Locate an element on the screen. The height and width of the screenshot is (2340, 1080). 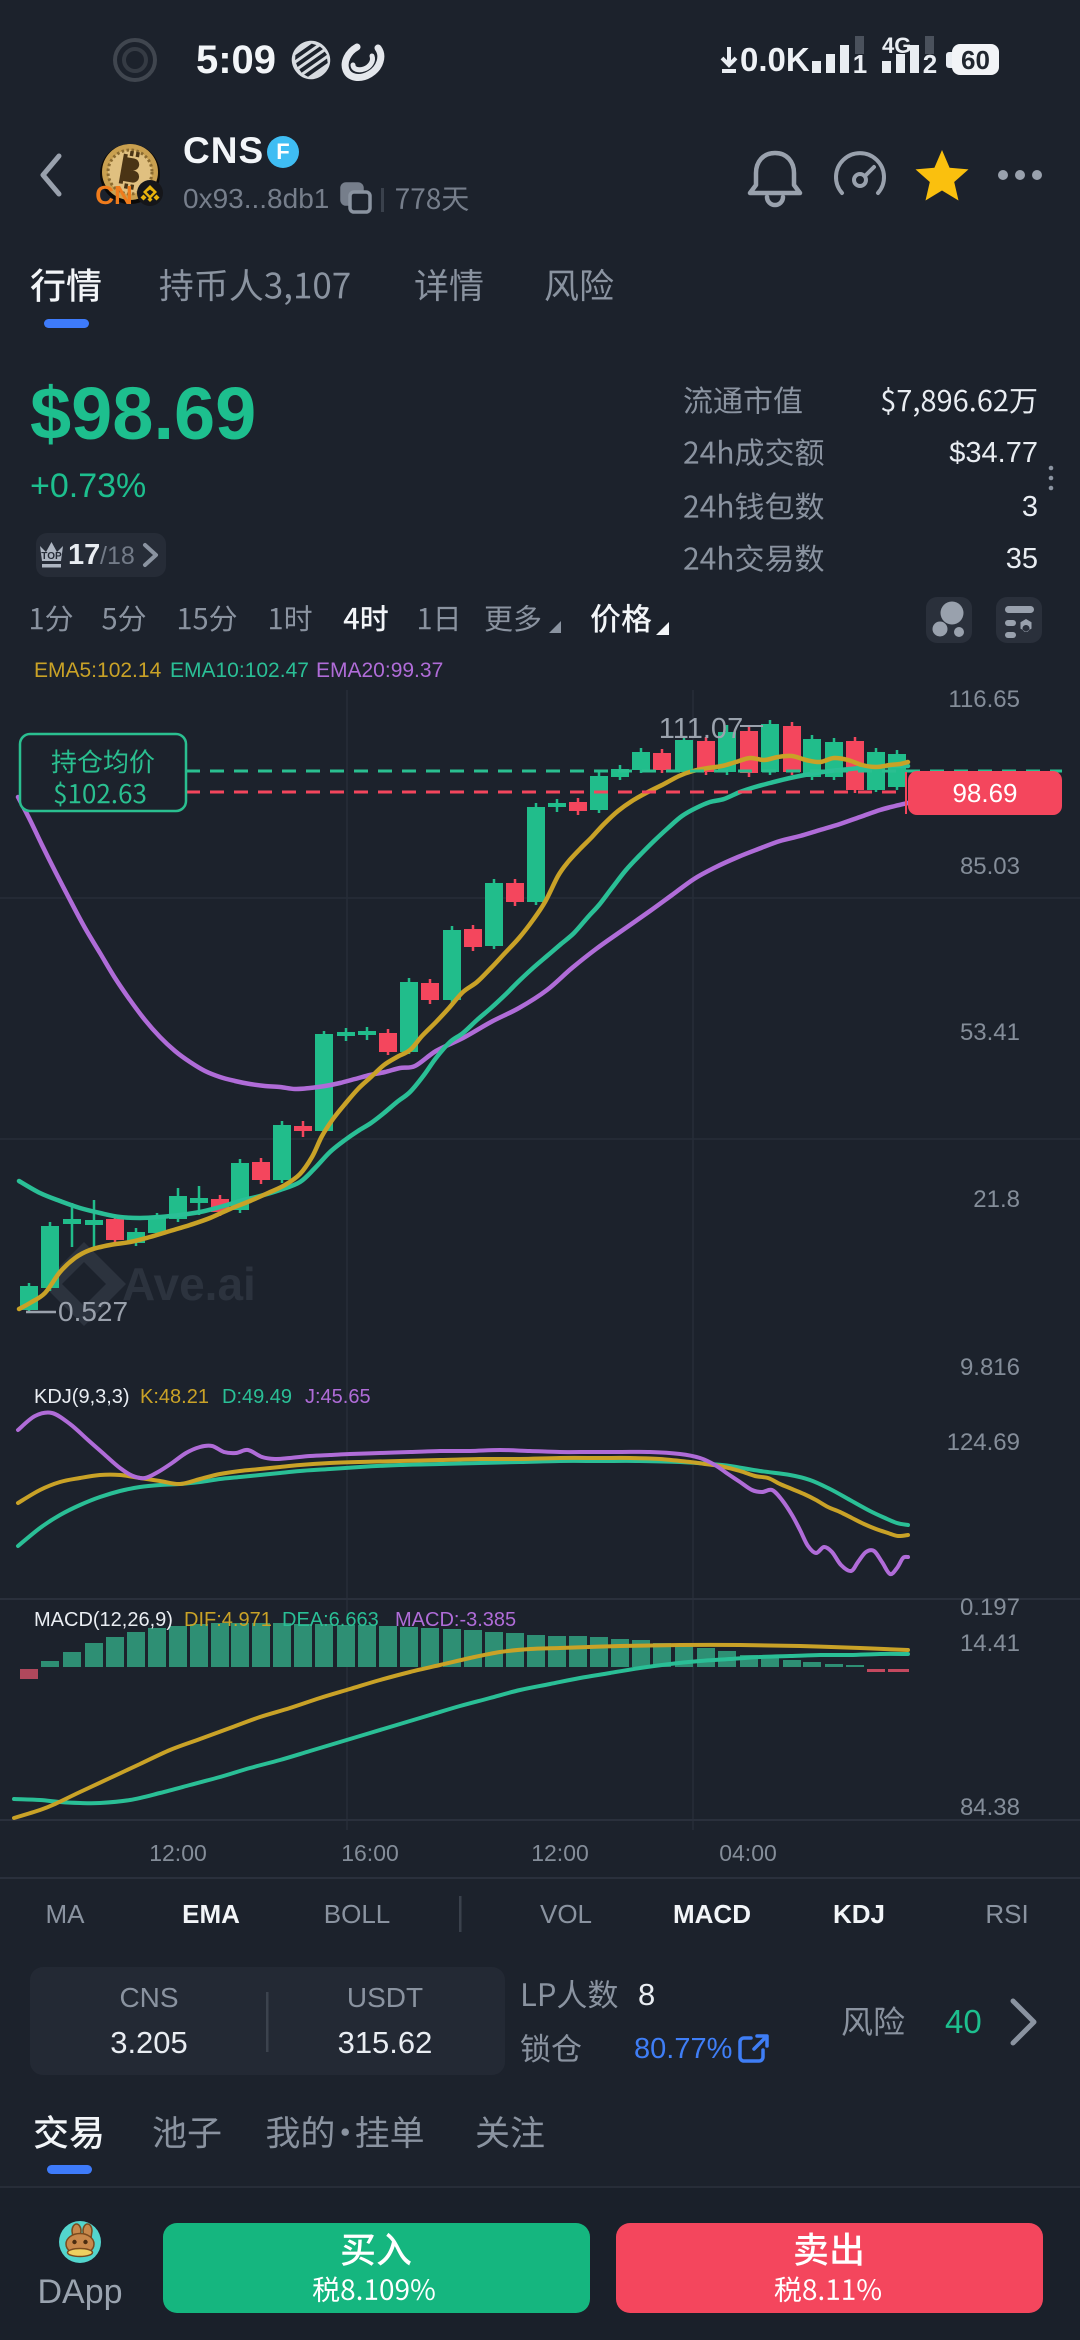
svg-text: 60 is located at coordinates (975, 60).